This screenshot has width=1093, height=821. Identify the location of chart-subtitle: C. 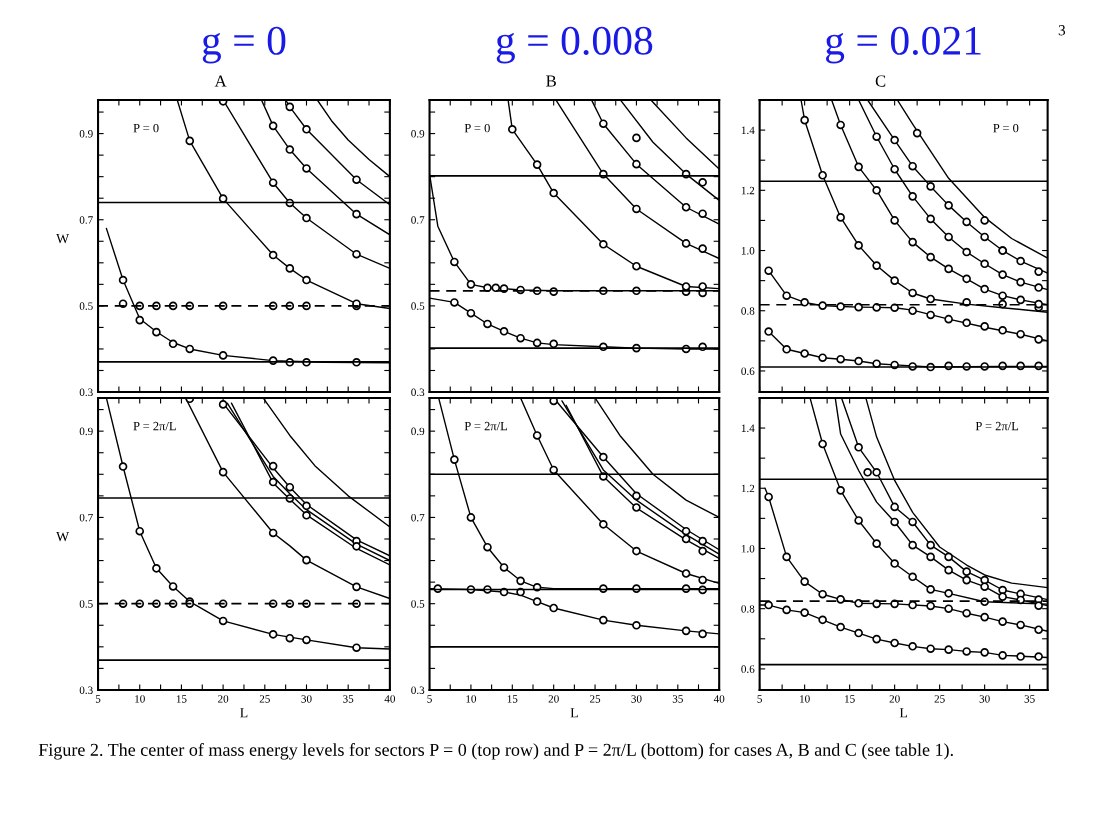
(880, 81).